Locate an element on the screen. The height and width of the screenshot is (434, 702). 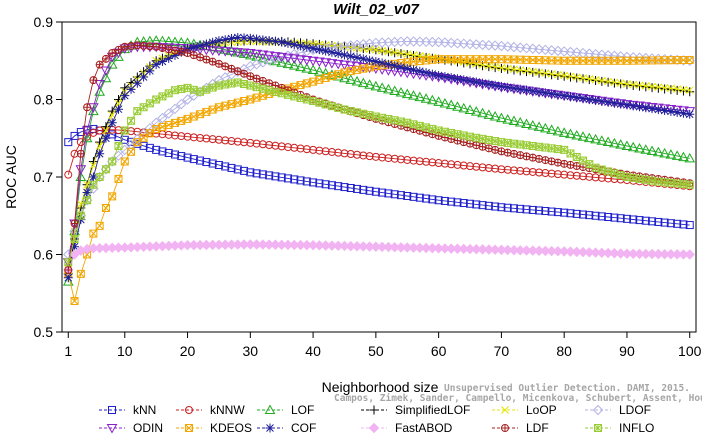
legend-item-kdeos: KDEOS is located at coordinates (214, 427).